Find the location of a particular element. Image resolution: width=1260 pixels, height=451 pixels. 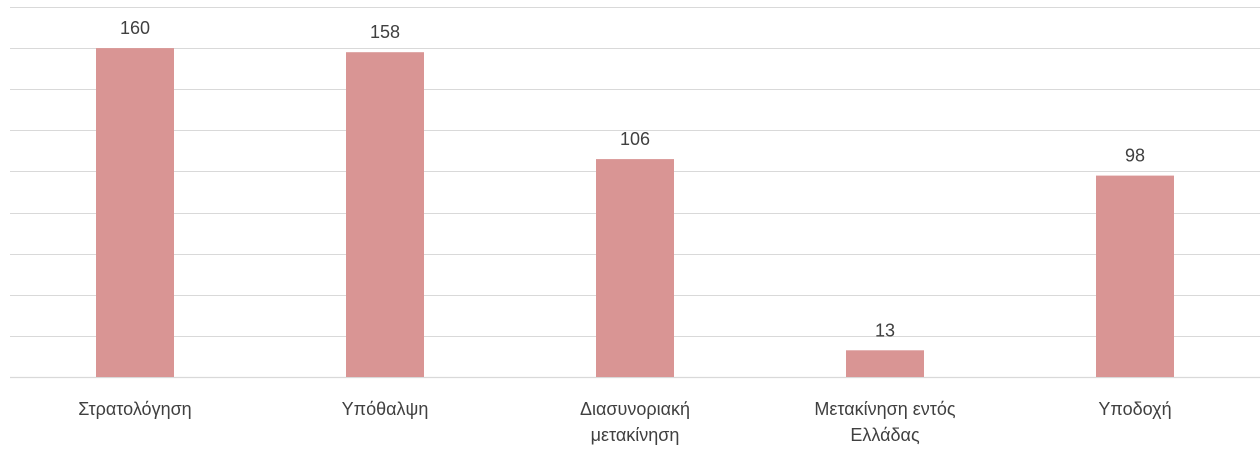

category-label-line: μετακίνηση is located at coordinates (635, 435).